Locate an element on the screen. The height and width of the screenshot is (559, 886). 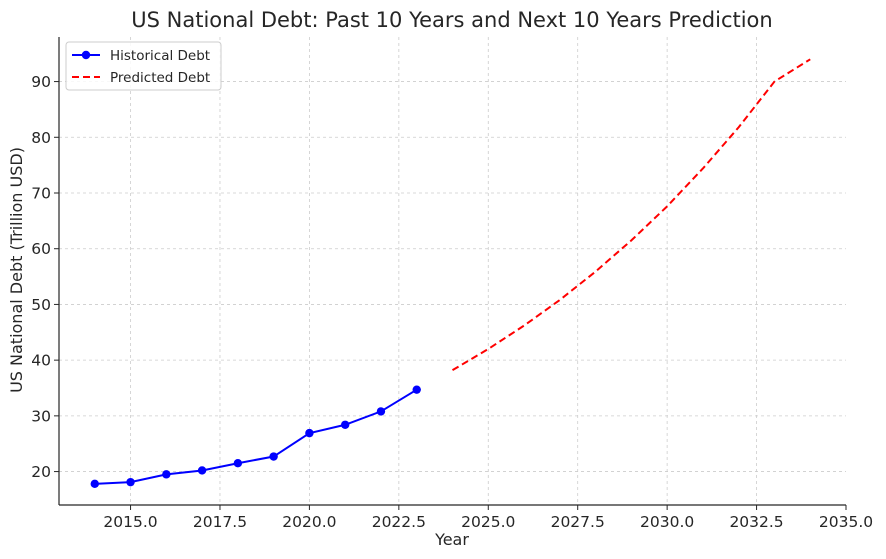
x-tick-label: 2022.5 is located at coordinates (399, 522).